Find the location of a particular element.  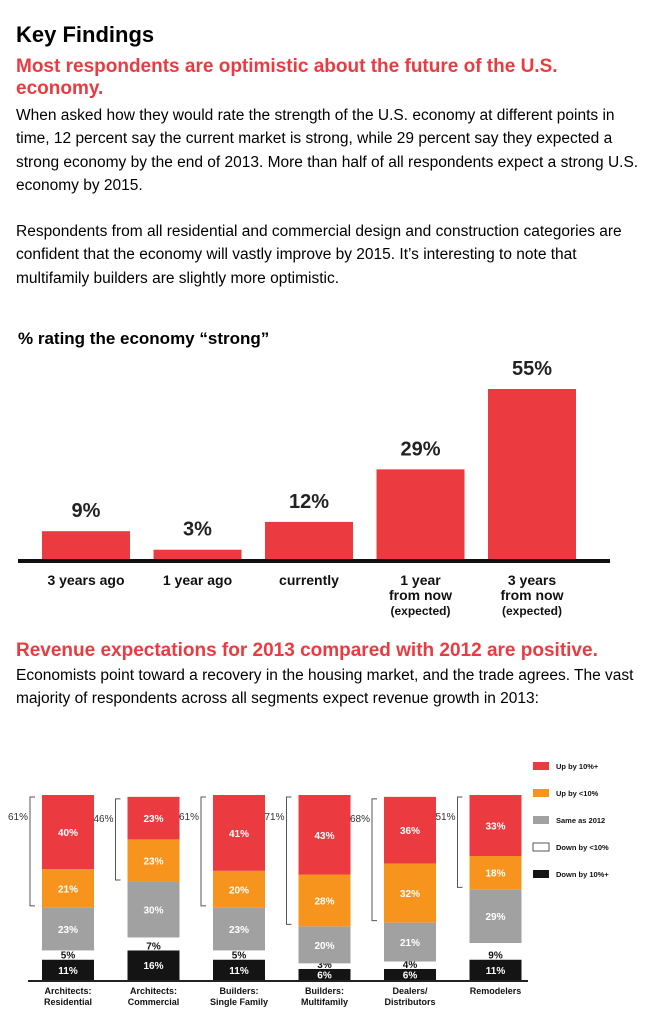

segment-label: 16% is located at coordinates (153, 966).